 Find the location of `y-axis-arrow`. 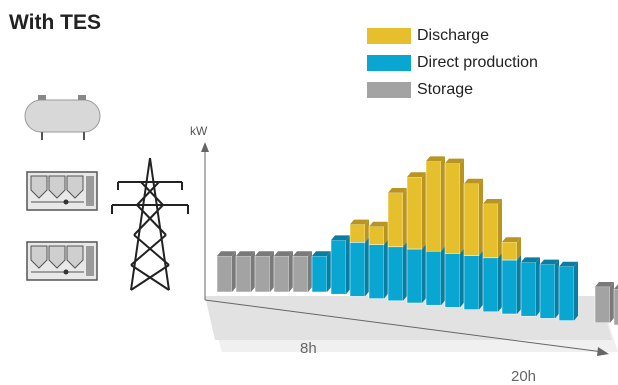

y-axis-arrow is located at coordinates (205, 147).